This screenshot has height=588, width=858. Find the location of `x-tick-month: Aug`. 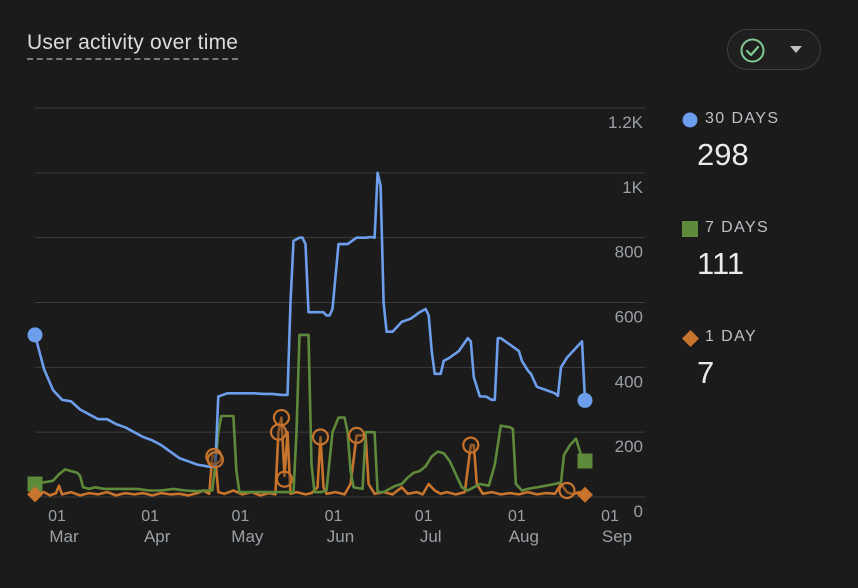

x-tick-month: Aug is located at coordinates (524, 536).